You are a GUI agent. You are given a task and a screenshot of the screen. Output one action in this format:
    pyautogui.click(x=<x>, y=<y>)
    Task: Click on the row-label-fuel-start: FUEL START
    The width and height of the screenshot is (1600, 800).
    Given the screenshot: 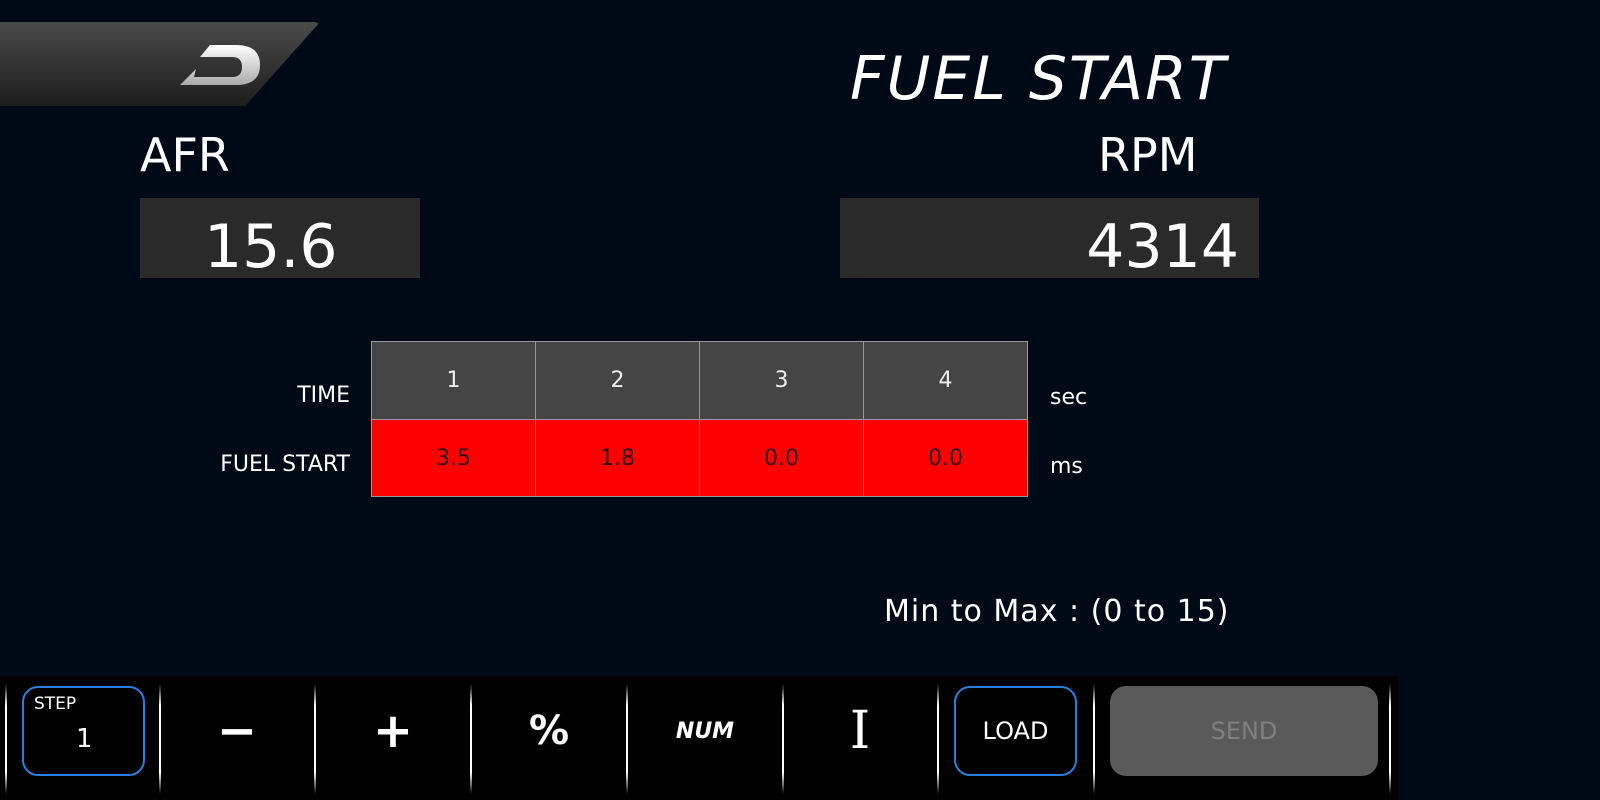 What is the action you would take?
    pyautogui.click(x=285, y=464)
    